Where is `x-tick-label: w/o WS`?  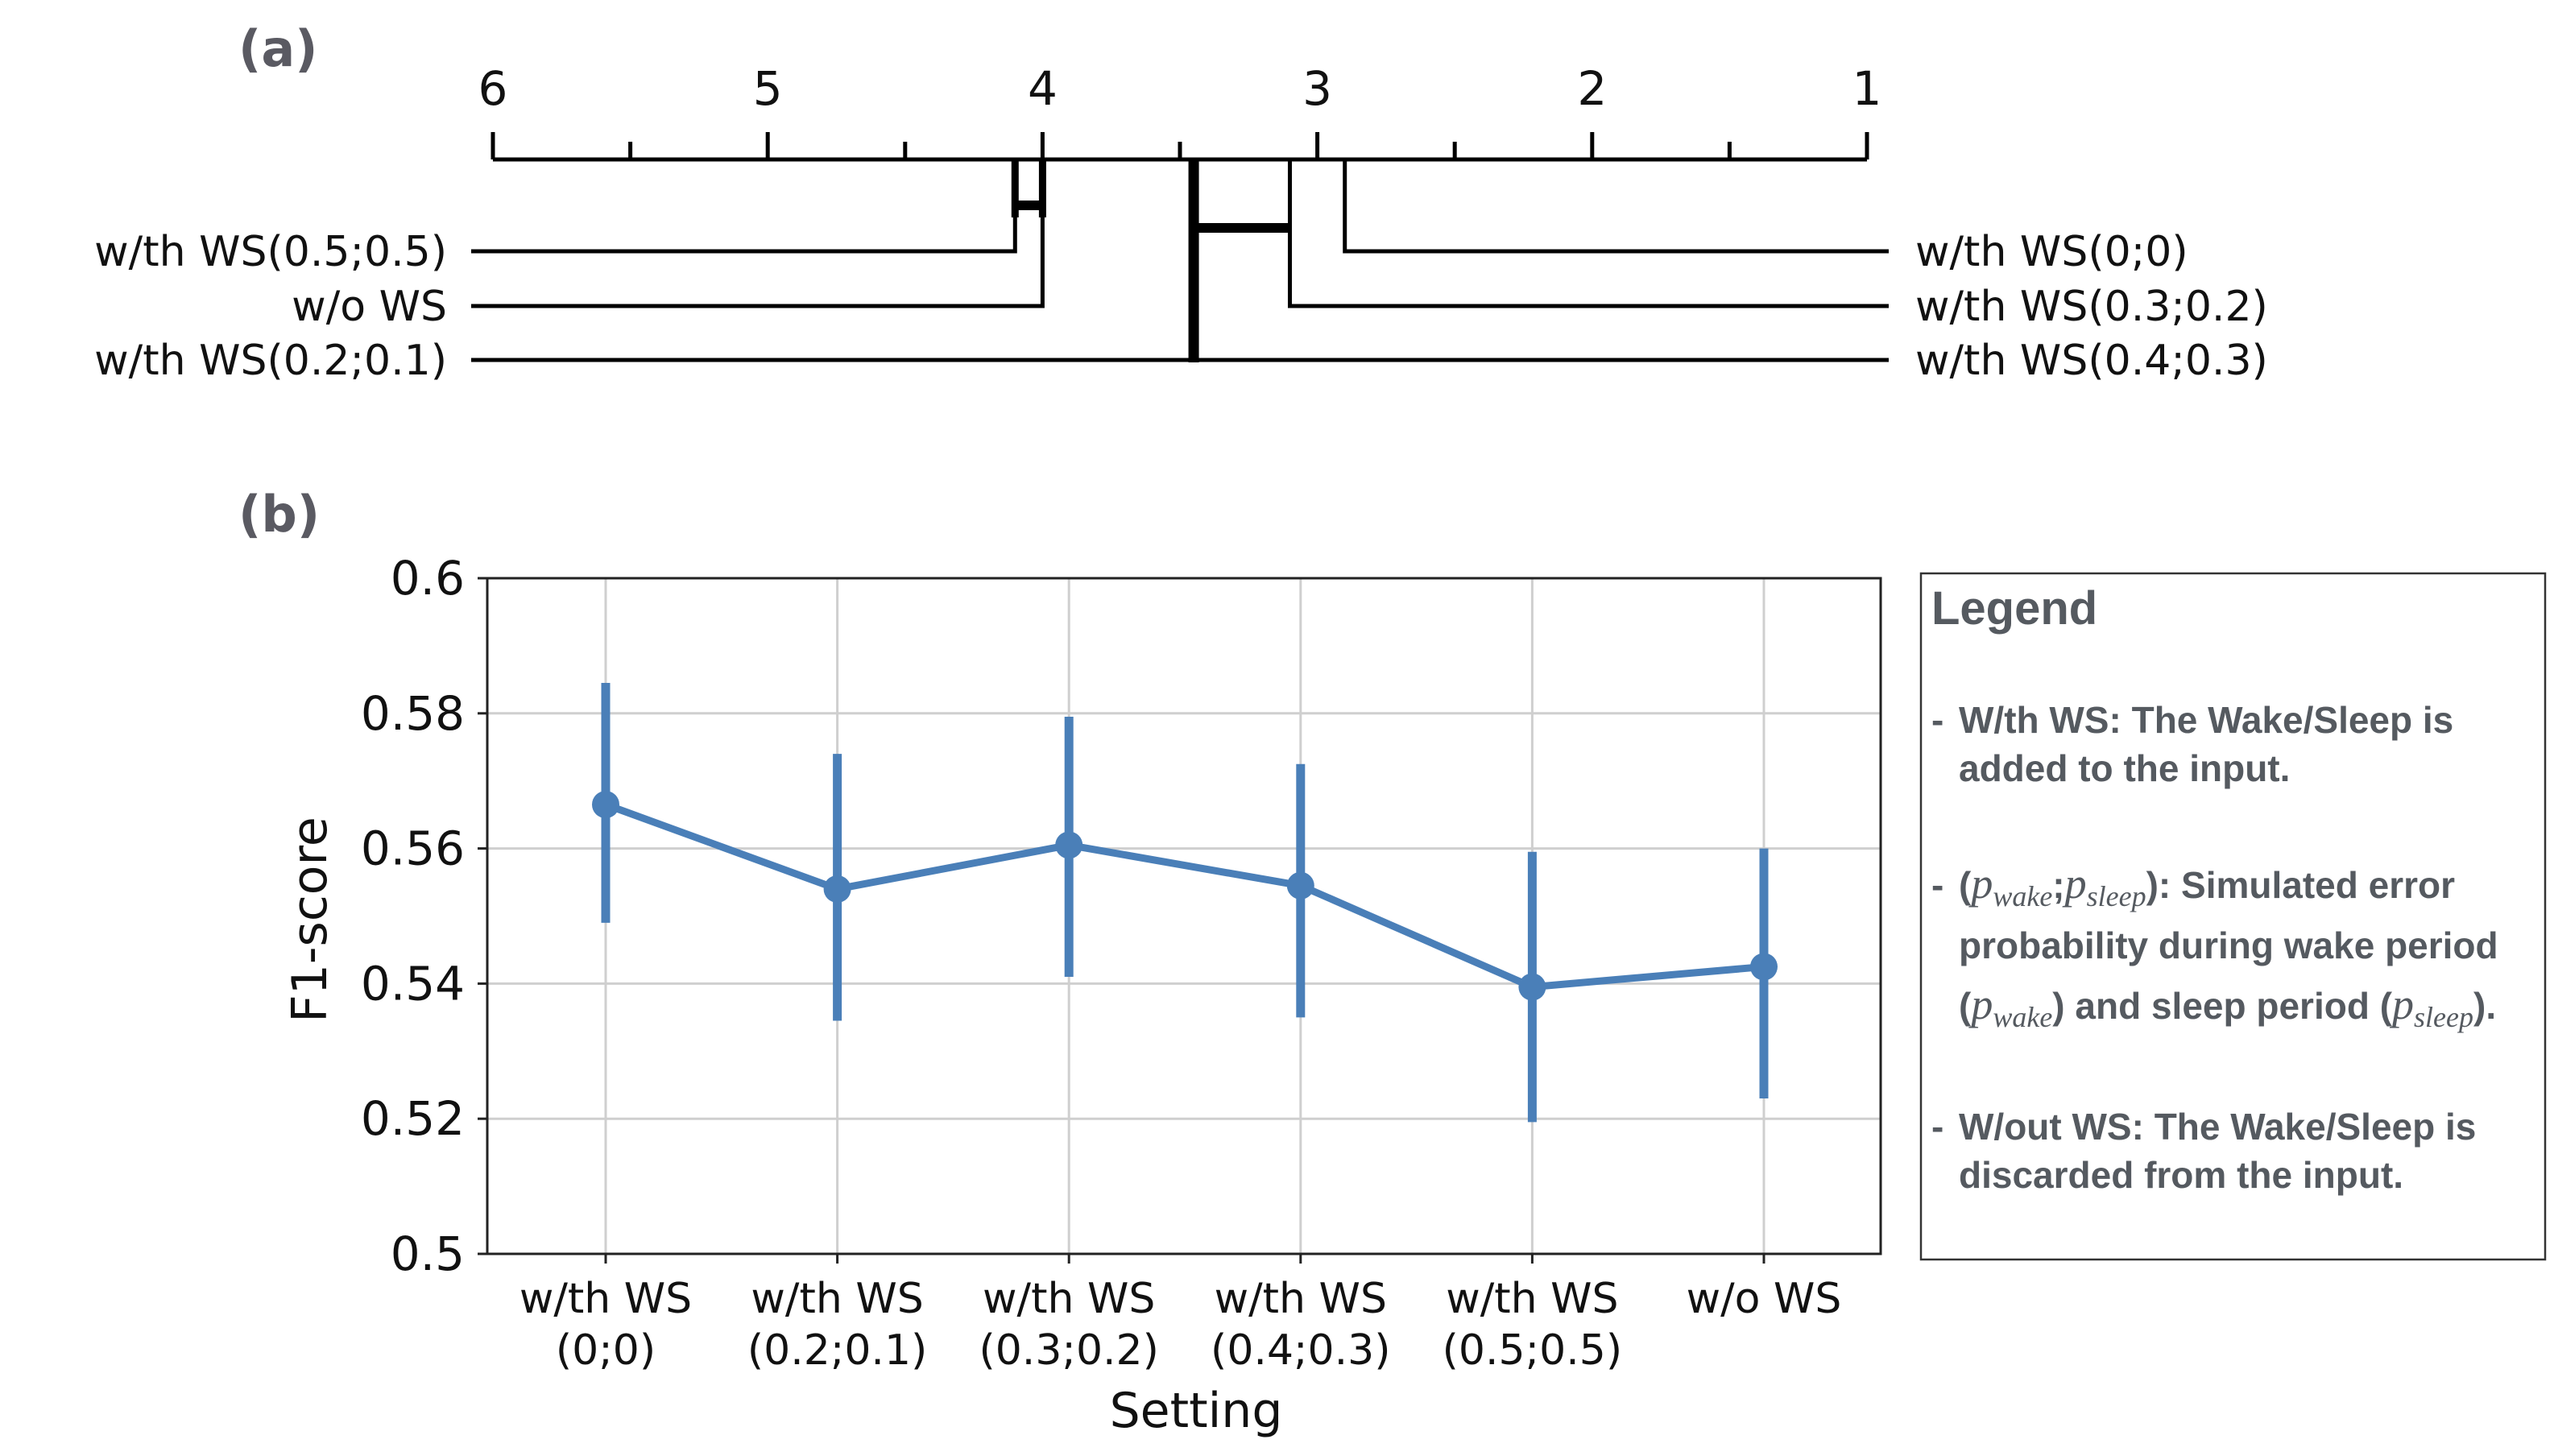
x-tick-label: w/o WS is located at coordinates (1764, 1299).